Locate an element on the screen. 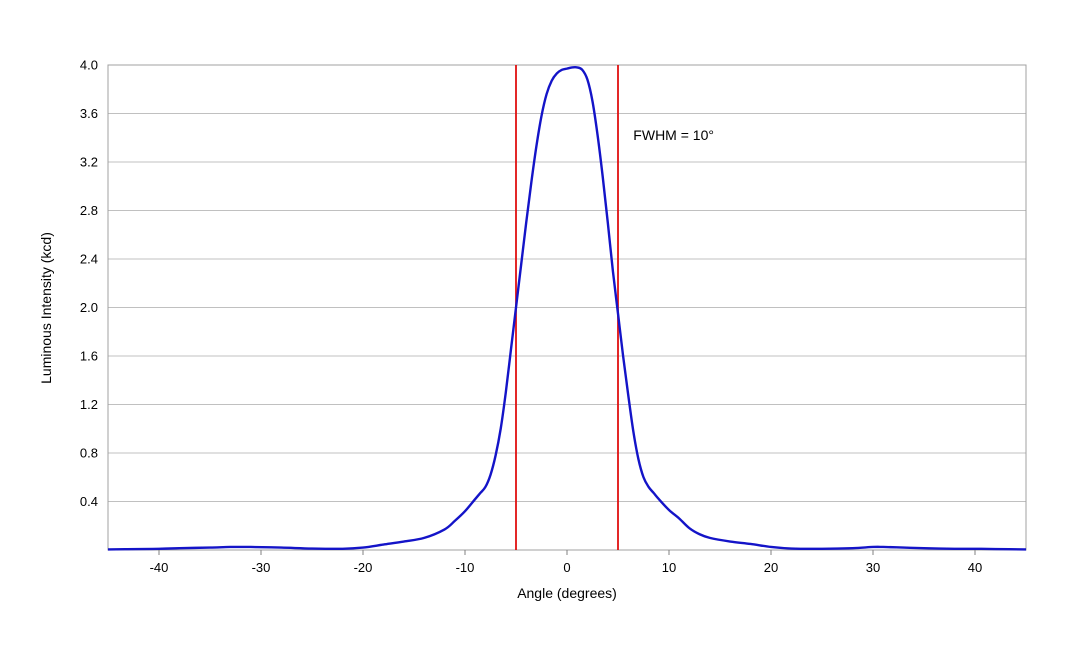 Image resolution: width=1080 pixels, height=648 pixels. y-tick-label: 2.0 is located at coordinates (89, 307).